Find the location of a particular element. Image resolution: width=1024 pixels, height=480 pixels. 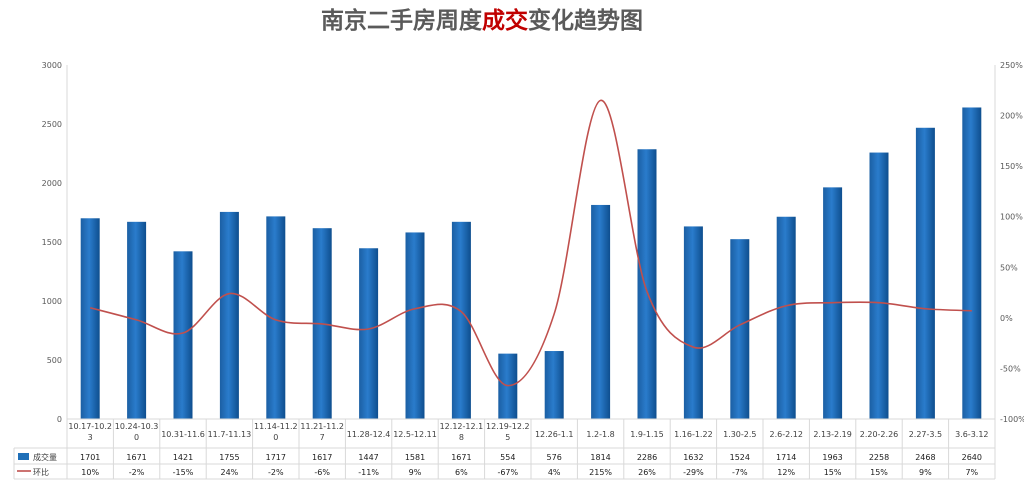

bar-value-cell: 554 is located at coordinates (507, 457).